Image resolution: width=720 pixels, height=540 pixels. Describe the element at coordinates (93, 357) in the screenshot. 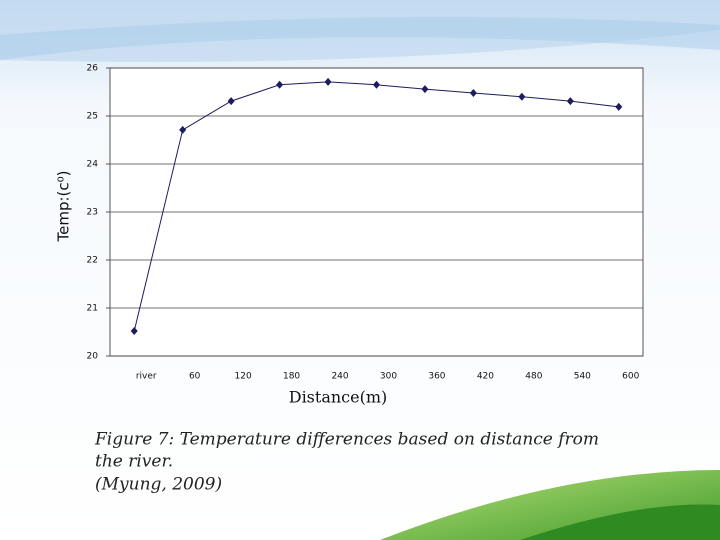

I see `y-tick-label: 20` at that location.